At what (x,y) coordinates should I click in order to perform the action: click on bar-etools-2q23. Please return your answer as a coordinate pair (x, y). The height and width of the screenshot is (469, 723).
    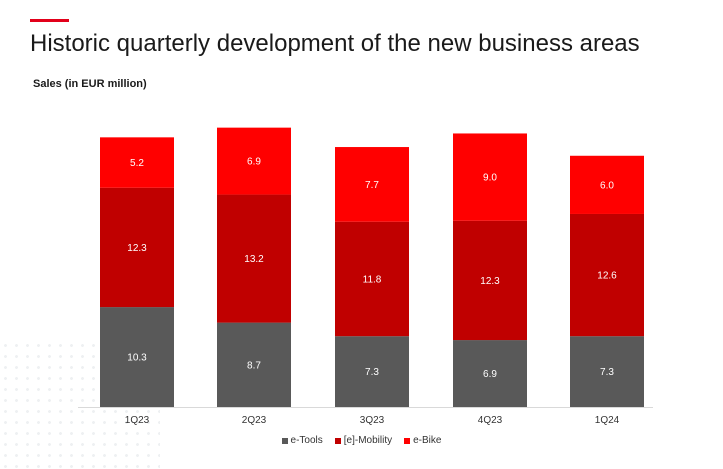
    Looking at the image, I should click on (254, 364).